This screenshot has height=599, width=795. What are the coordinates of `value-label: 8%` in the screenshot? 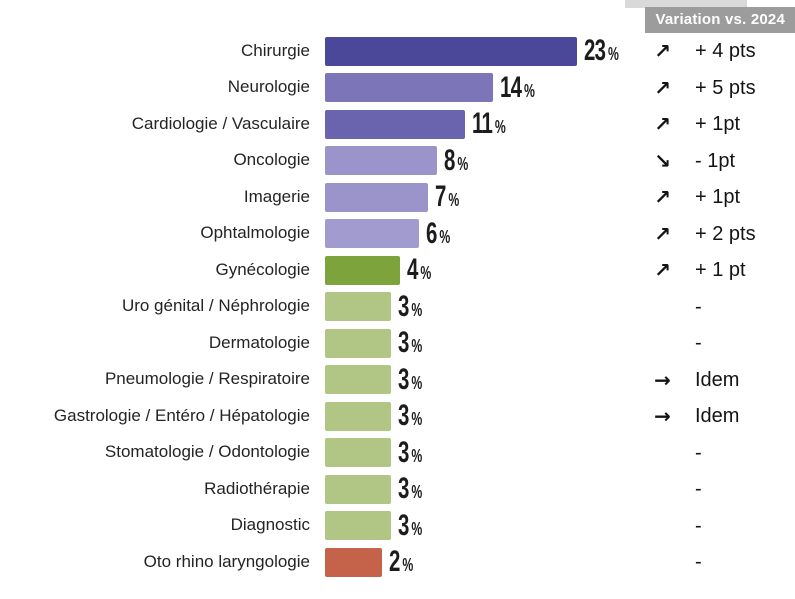 It's located at (456, 160).